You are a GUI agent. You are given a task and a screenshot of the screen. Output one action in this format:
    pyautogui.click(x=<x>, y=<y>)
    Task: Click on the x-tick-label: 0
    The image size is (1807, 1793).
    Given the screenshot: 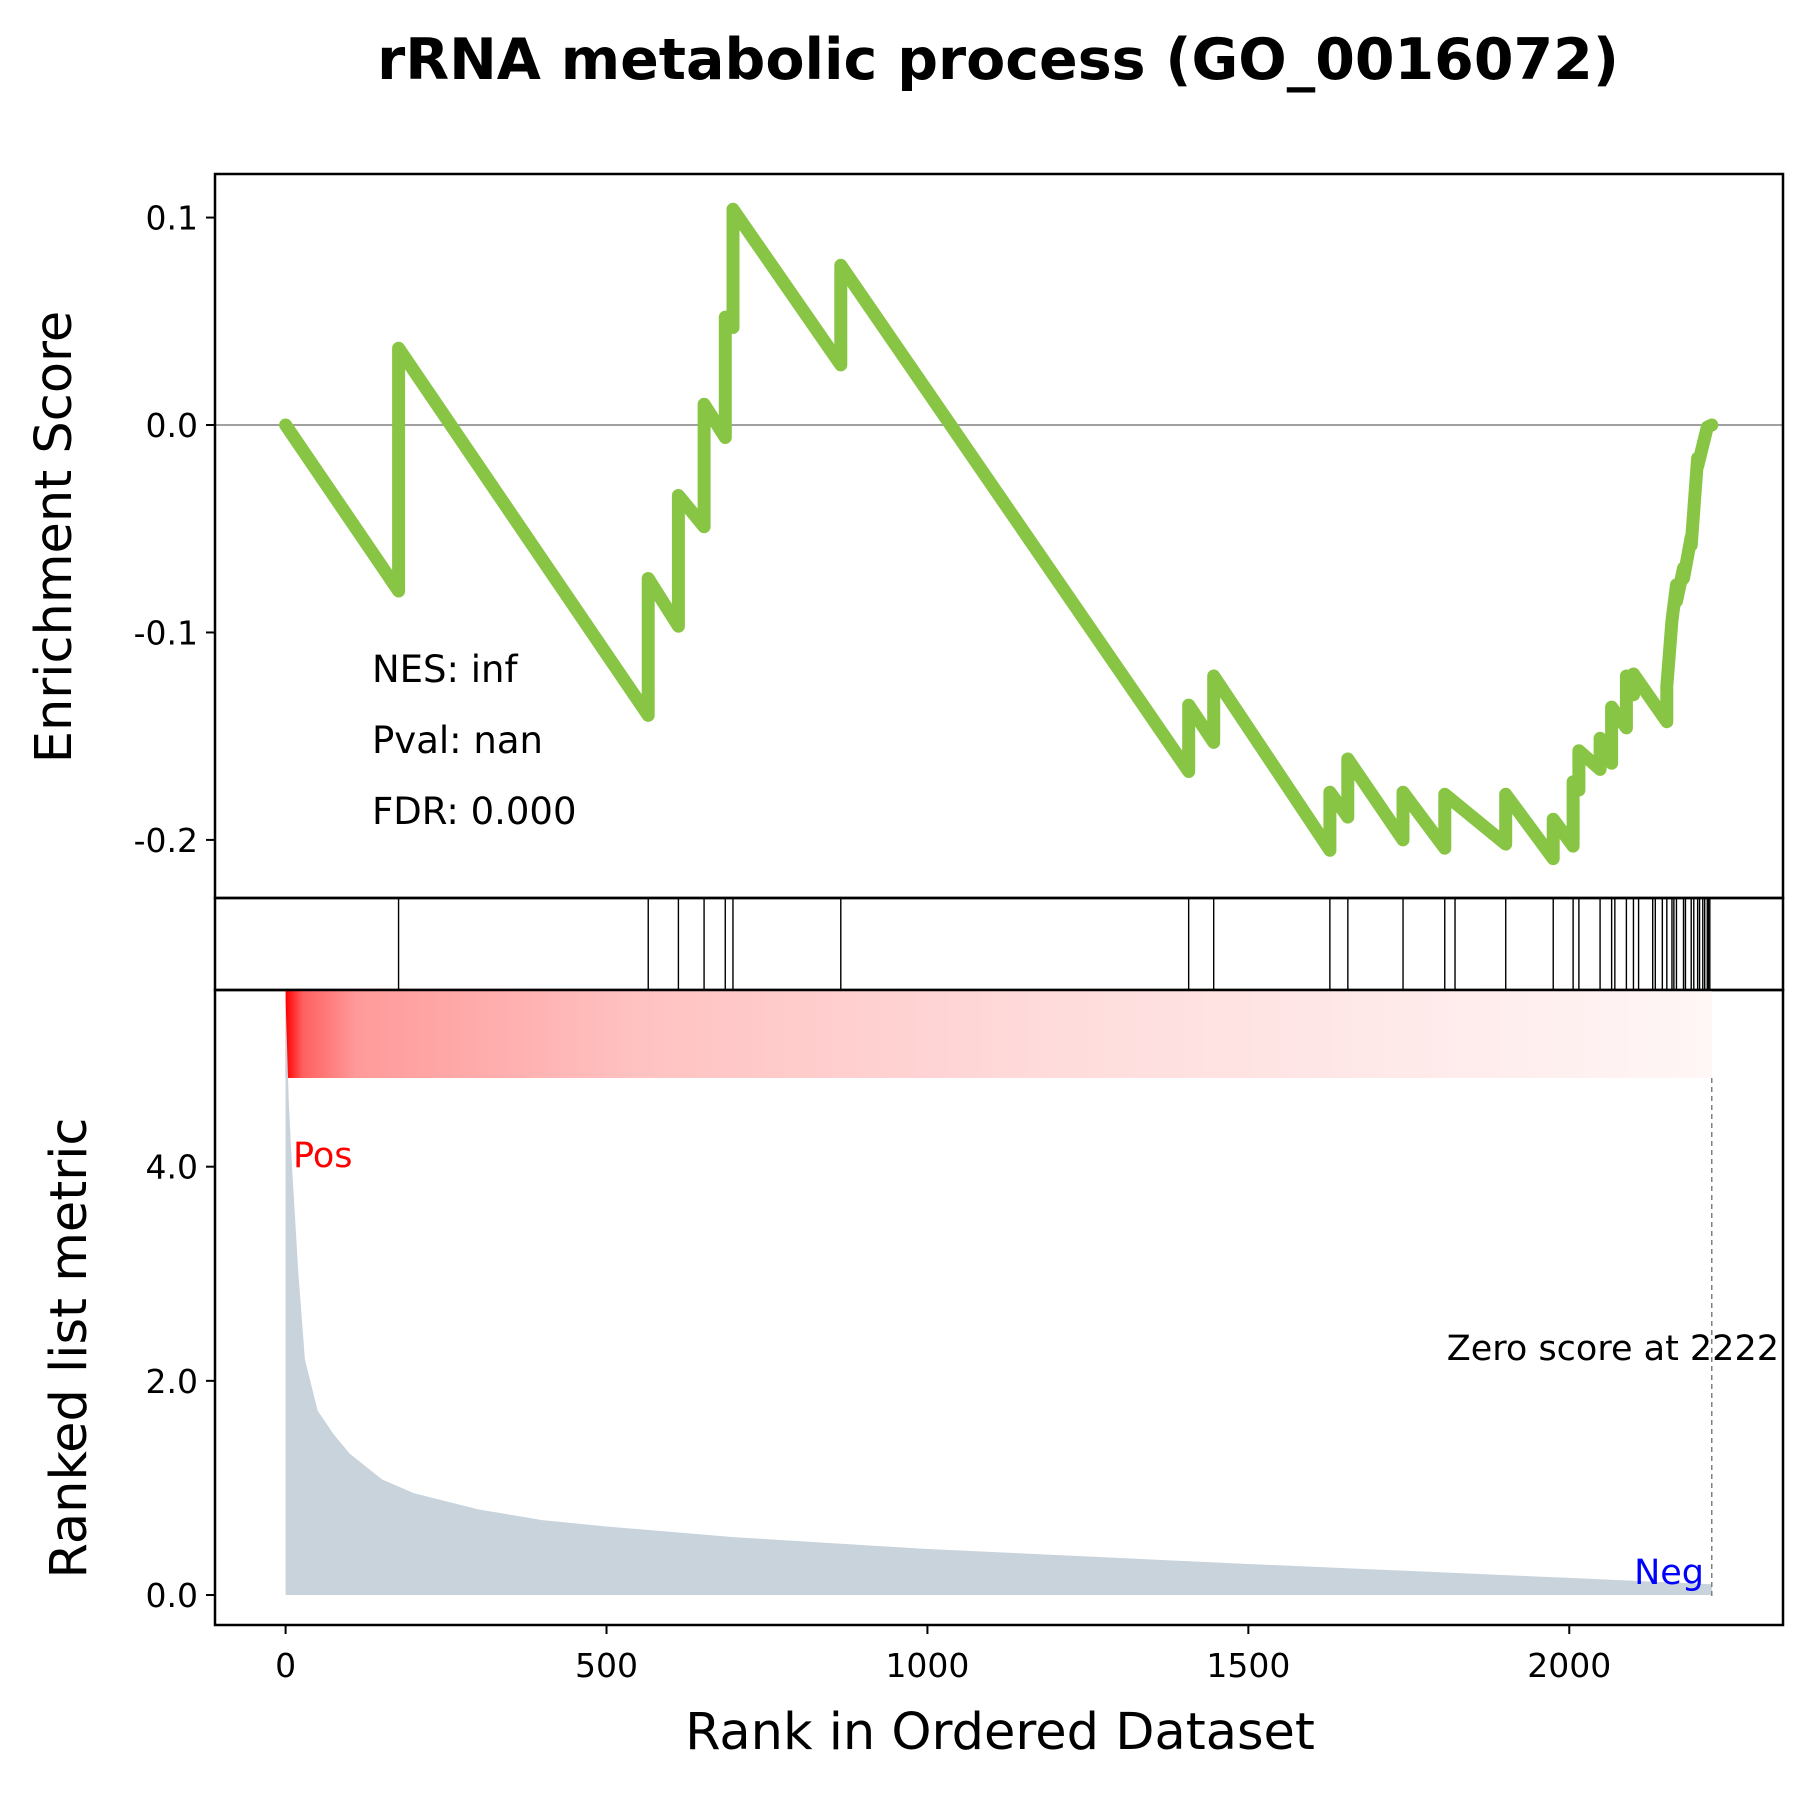 What is the action you would take?
    pyautogui.click(x=285, y=1665)
    